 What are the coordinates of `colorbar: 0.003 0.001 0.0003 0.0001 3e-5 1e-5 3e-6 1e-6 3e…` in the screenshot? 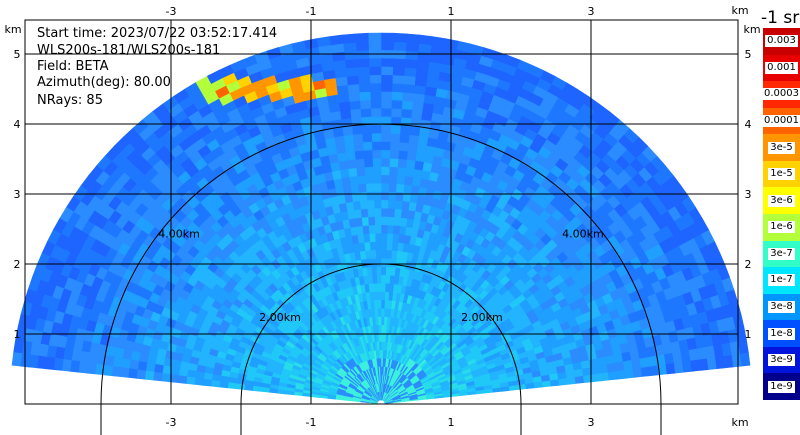 It's located at (781, 214).